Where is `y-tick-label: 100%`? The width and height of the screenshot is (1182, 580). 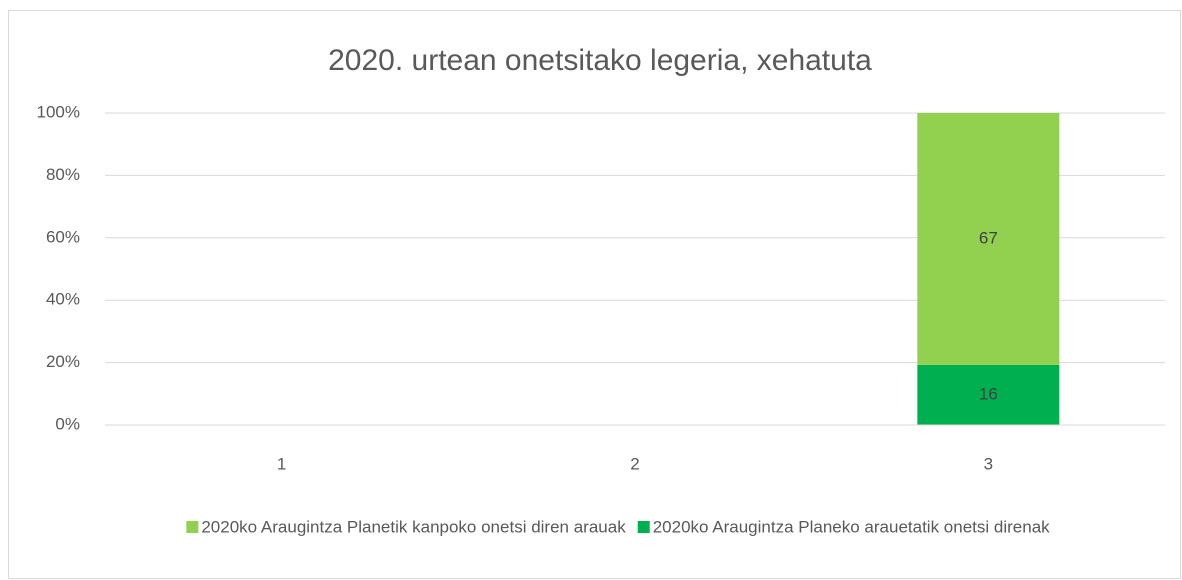
y-tick-label: 100% is located at coordinates (58, 111).